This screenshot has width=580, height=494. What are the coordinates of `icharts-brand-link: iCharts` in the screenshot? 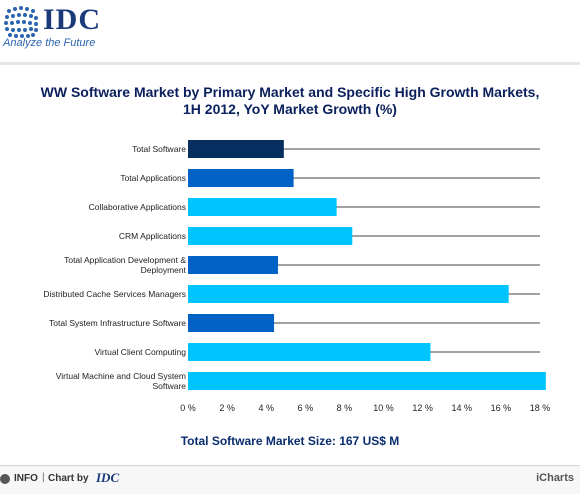 It's located at (555, 478).